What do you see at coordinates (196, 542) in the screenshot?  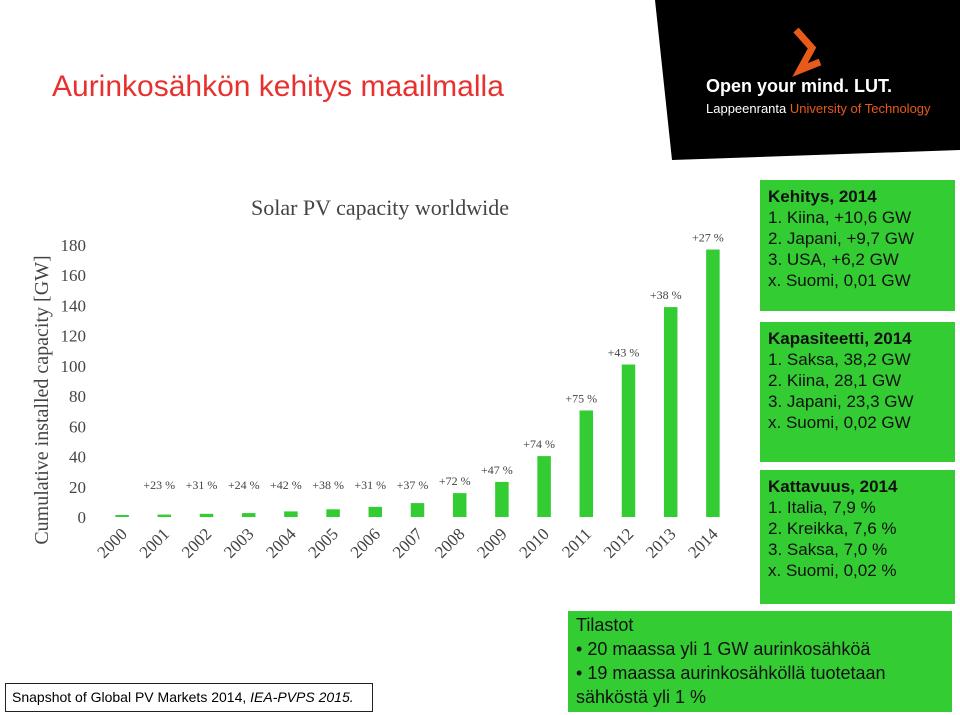 I see `x-tick-label: 2002` at bounding box center [196, 542].